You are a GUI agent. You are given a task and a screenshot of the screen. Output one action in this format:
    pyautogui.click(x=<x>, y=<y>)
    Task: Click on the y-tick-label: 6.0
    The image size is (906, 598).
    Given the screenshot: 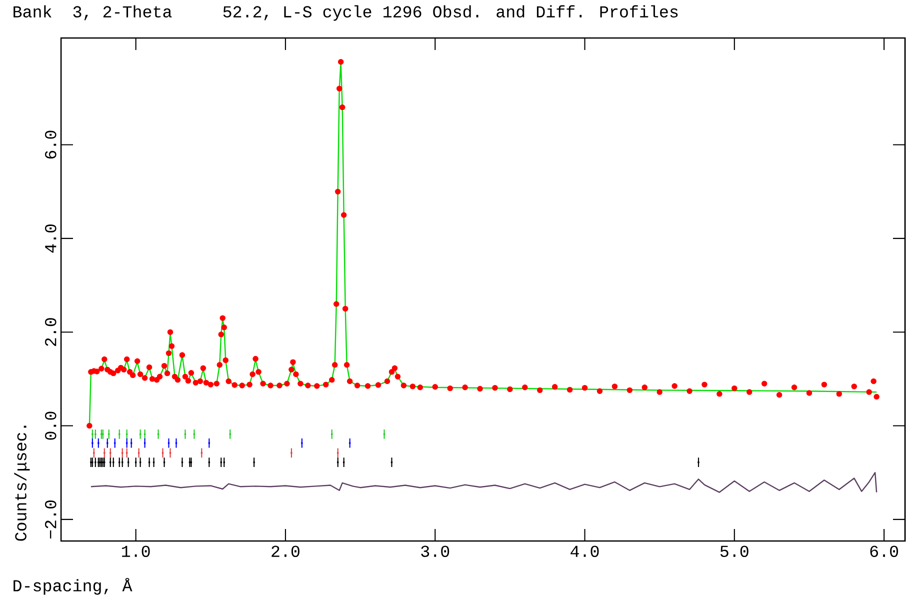 What is the action you would take?
    pyautogui.click(x=50, y=144)
    